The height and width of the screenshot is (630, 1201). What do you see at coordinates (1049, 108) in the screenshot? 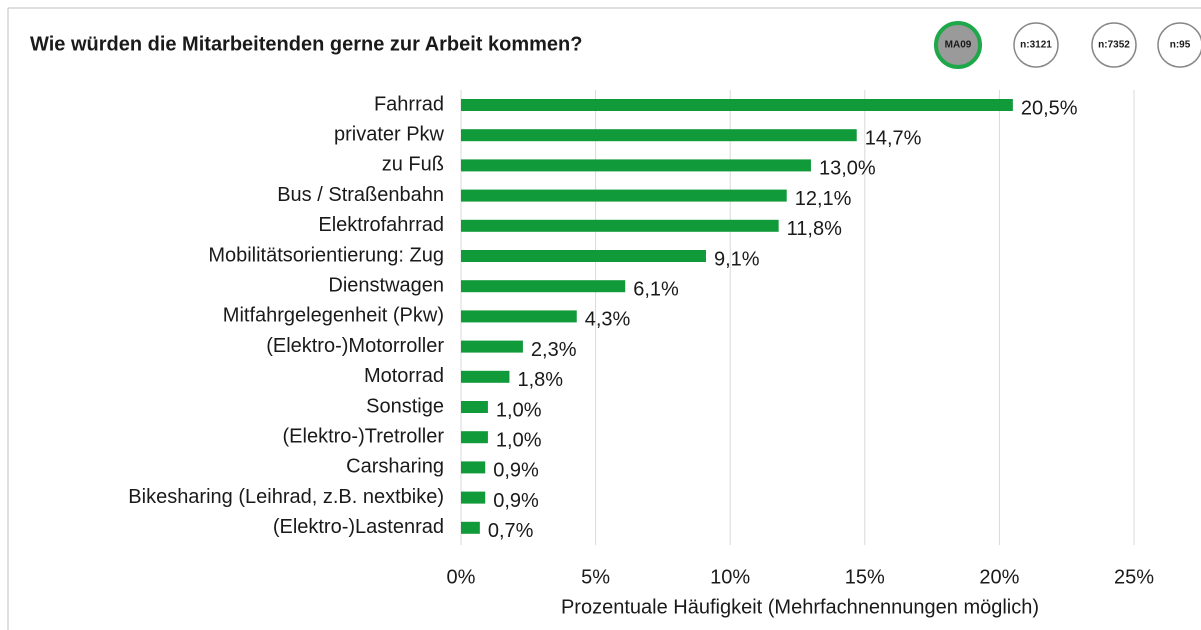
I see `value-label: 20,5%` at bounding box center [1049, 108].